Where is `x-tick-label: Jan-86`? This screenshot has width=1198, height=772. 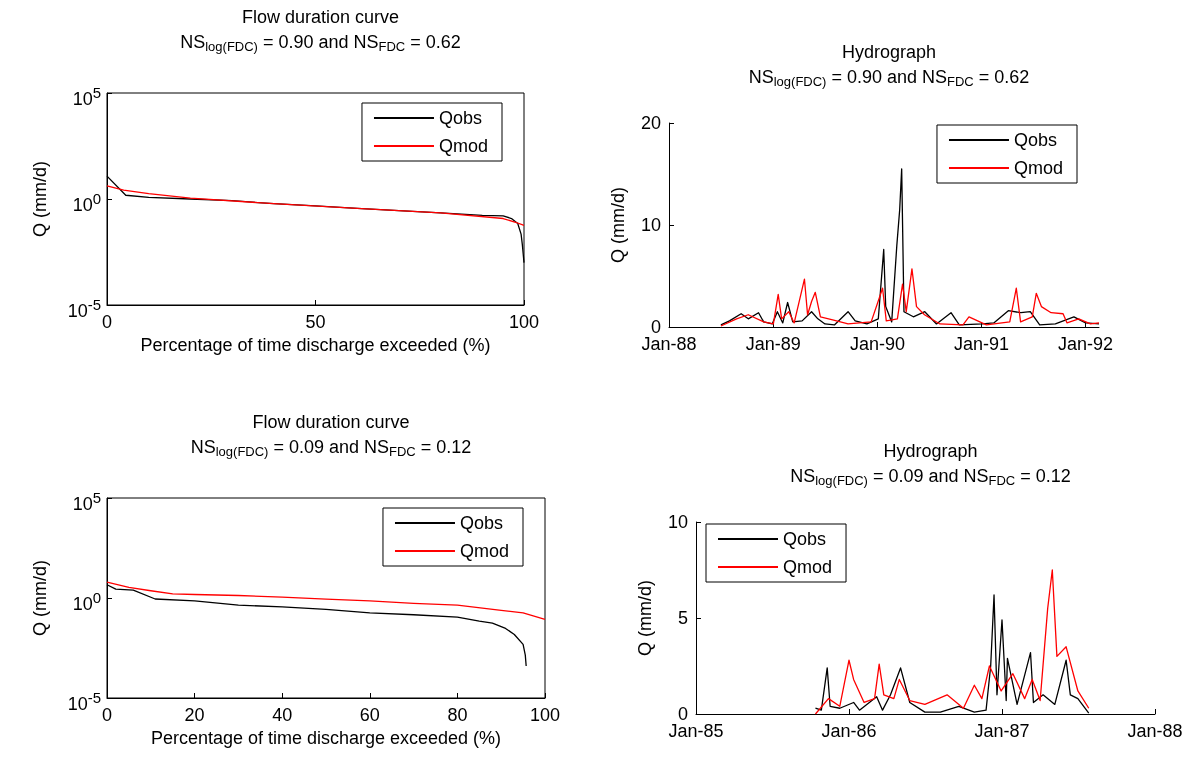 x-tick-label: Jan-86 is located at coordinates (849, 731).